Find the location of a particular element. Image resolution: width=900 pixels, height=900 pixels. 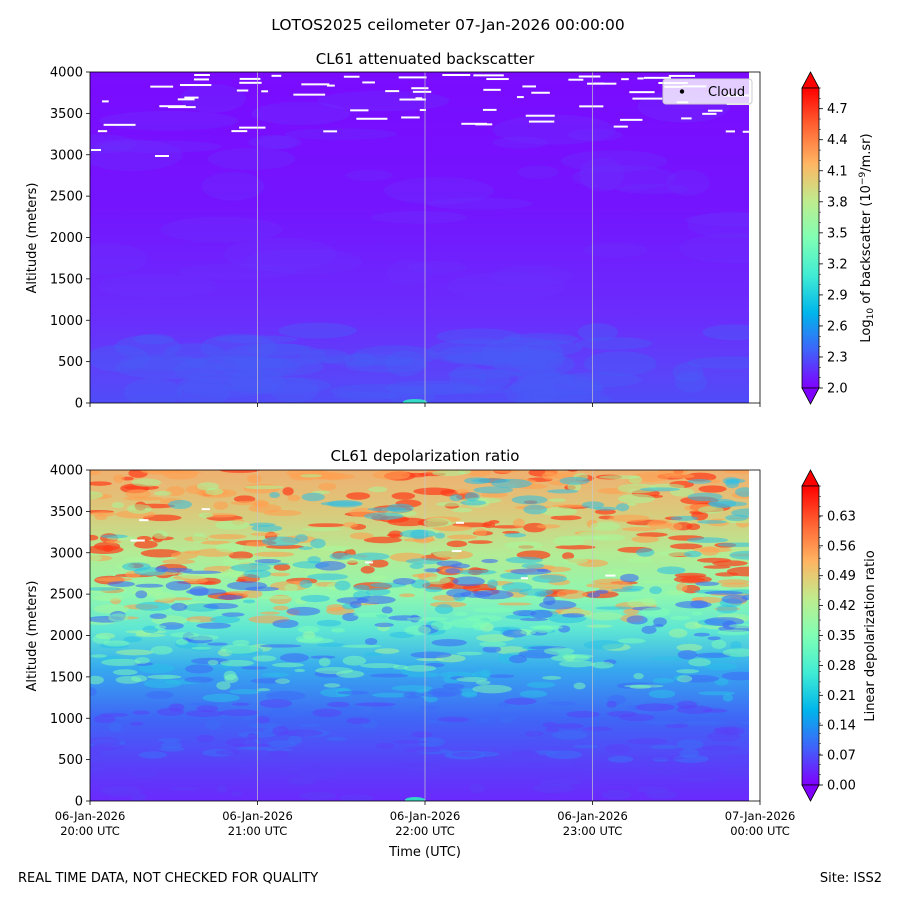

colorbar-tick-label: 4.1 is located at coordinates (837, 171).